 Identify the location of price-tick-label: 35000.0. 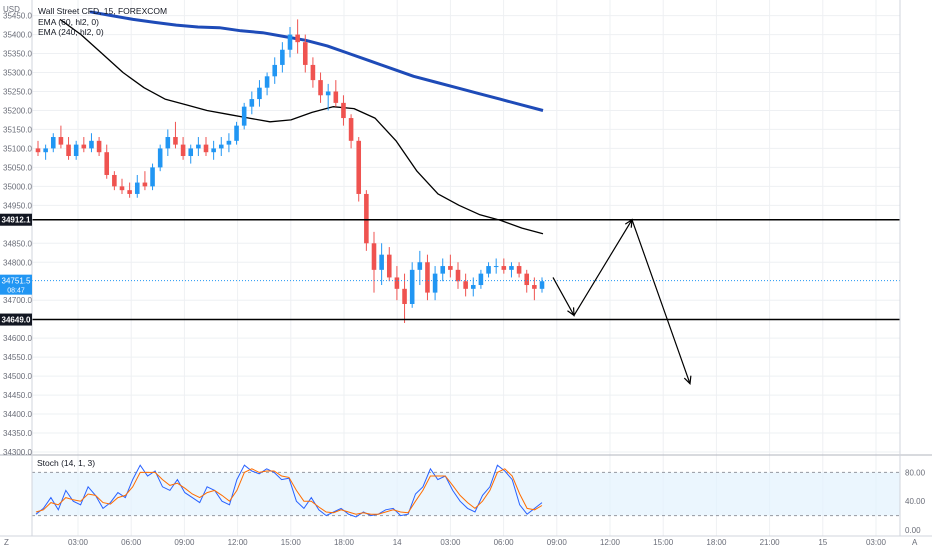
(17, 186).